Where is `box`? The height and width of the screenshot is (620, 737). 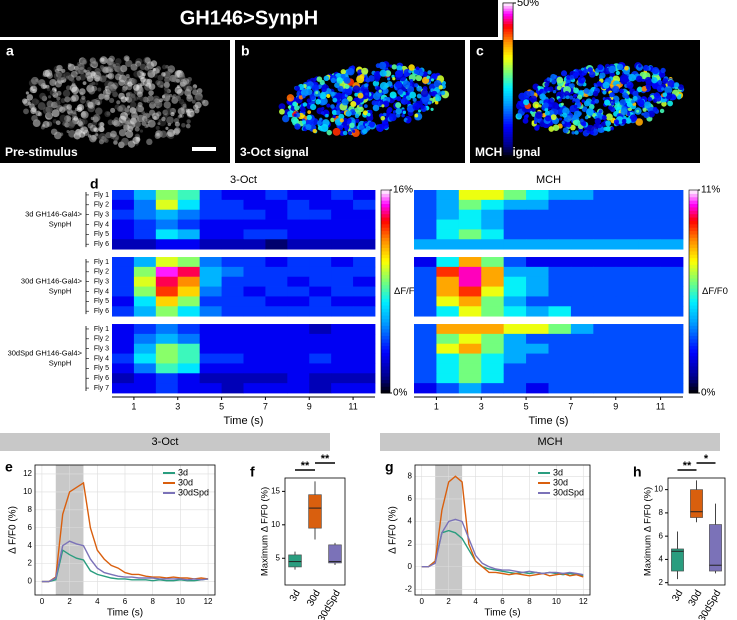
box is located at coordinates (715, 548).